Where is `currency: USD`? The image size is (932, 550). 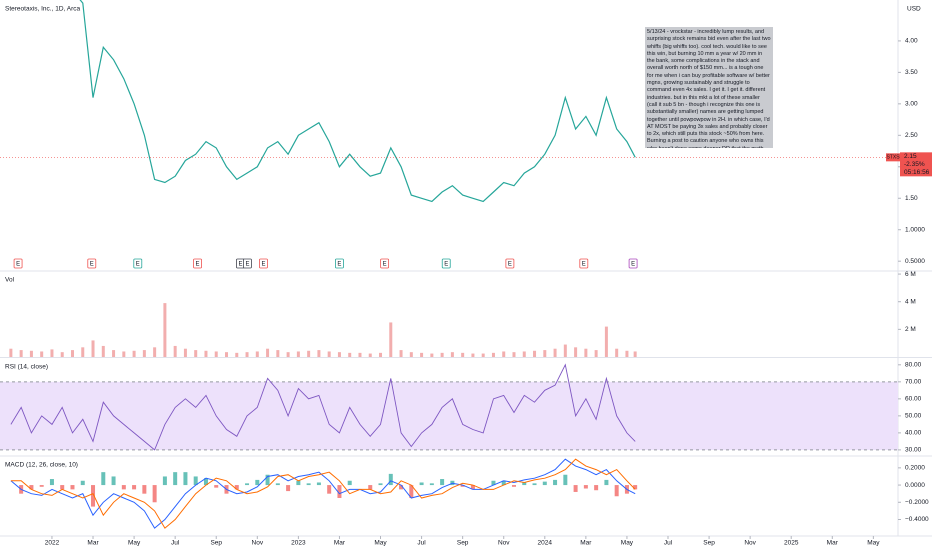
currency: USD is located at coordinates (914, 9).